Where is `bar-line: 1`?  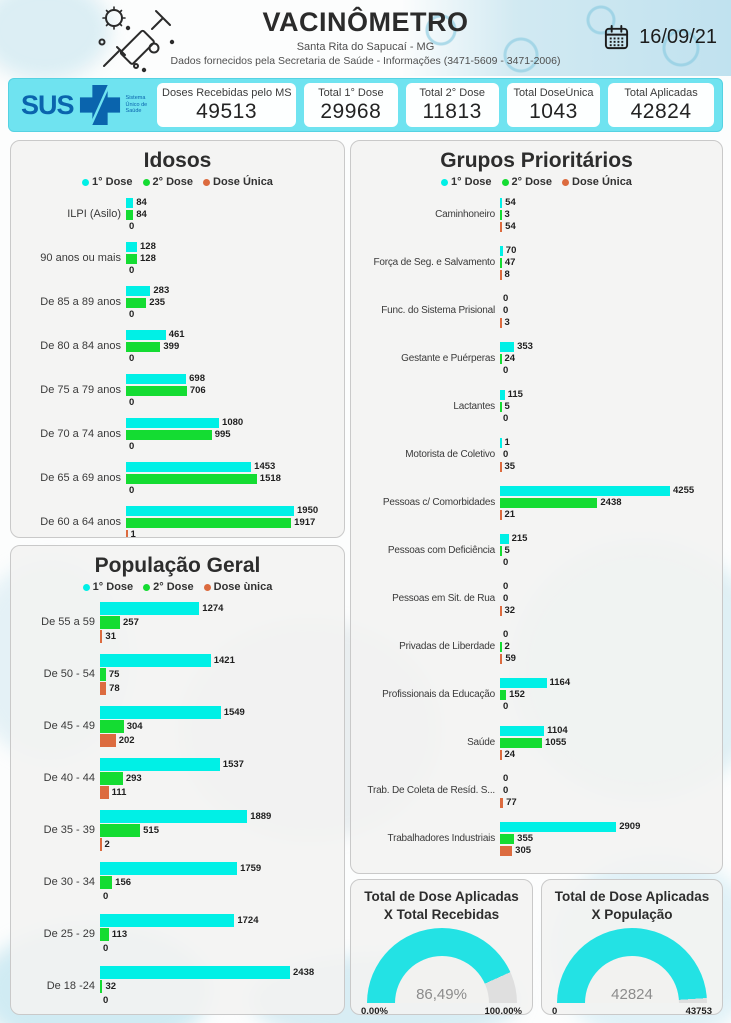 bar-line: 1 is located at coordinates (210, 533).